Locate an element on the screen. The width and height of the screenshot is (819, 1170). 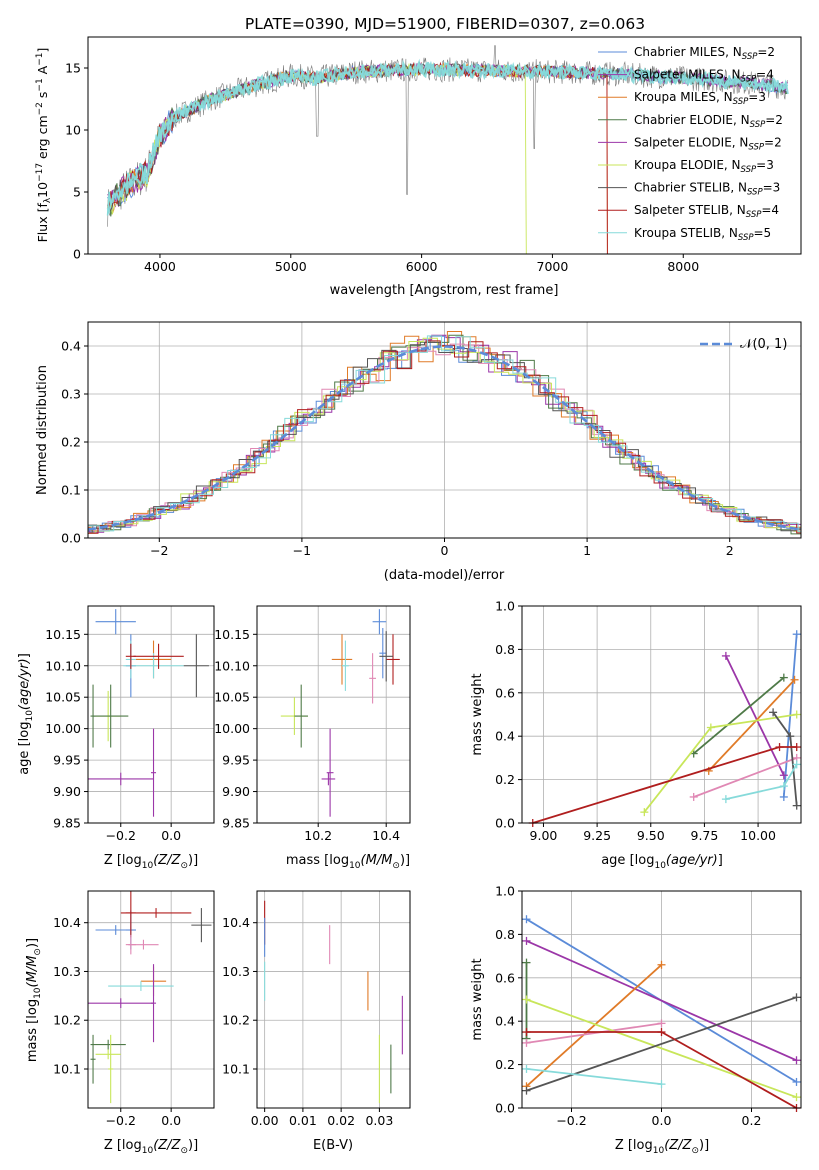
y-tick-label: 0.0 is located at coordinates (71, 538).